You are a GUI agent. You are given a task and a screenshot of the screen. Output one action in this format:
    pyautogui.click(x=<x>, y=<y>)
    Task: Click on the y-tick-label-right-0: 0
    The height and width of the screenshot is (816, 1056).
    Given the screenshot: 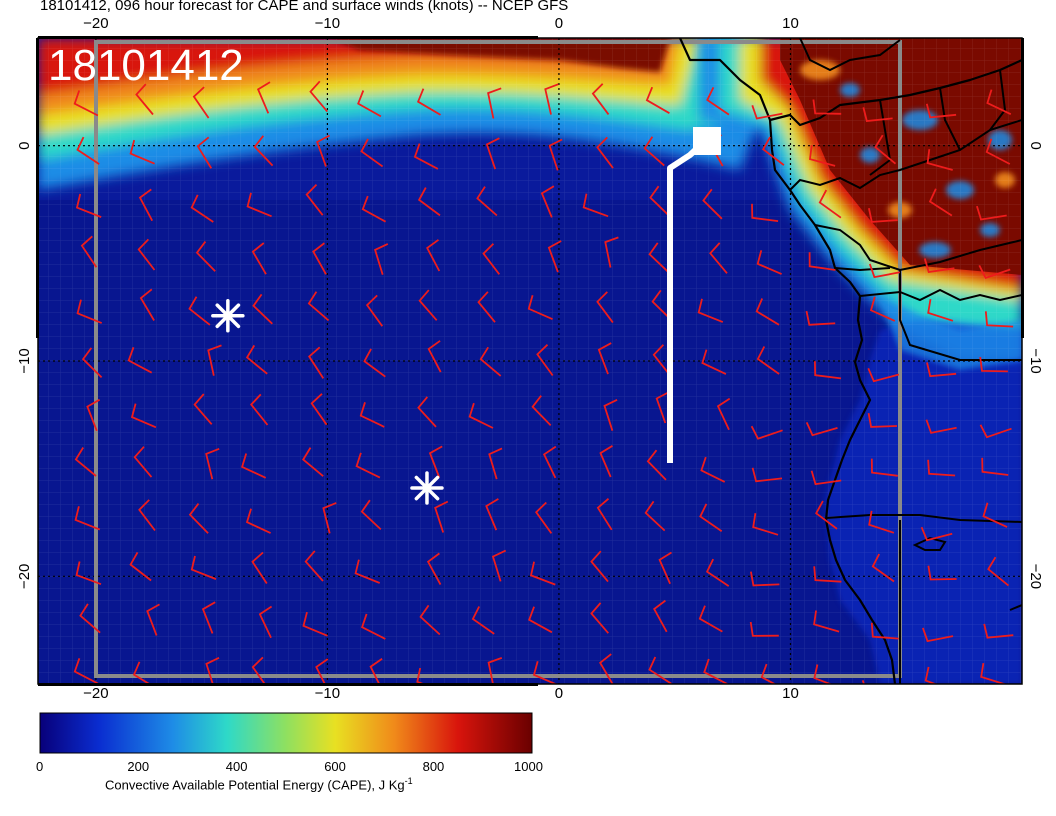 What is the action you would take?
    pyautogui.click(x=1035, y=145)
    